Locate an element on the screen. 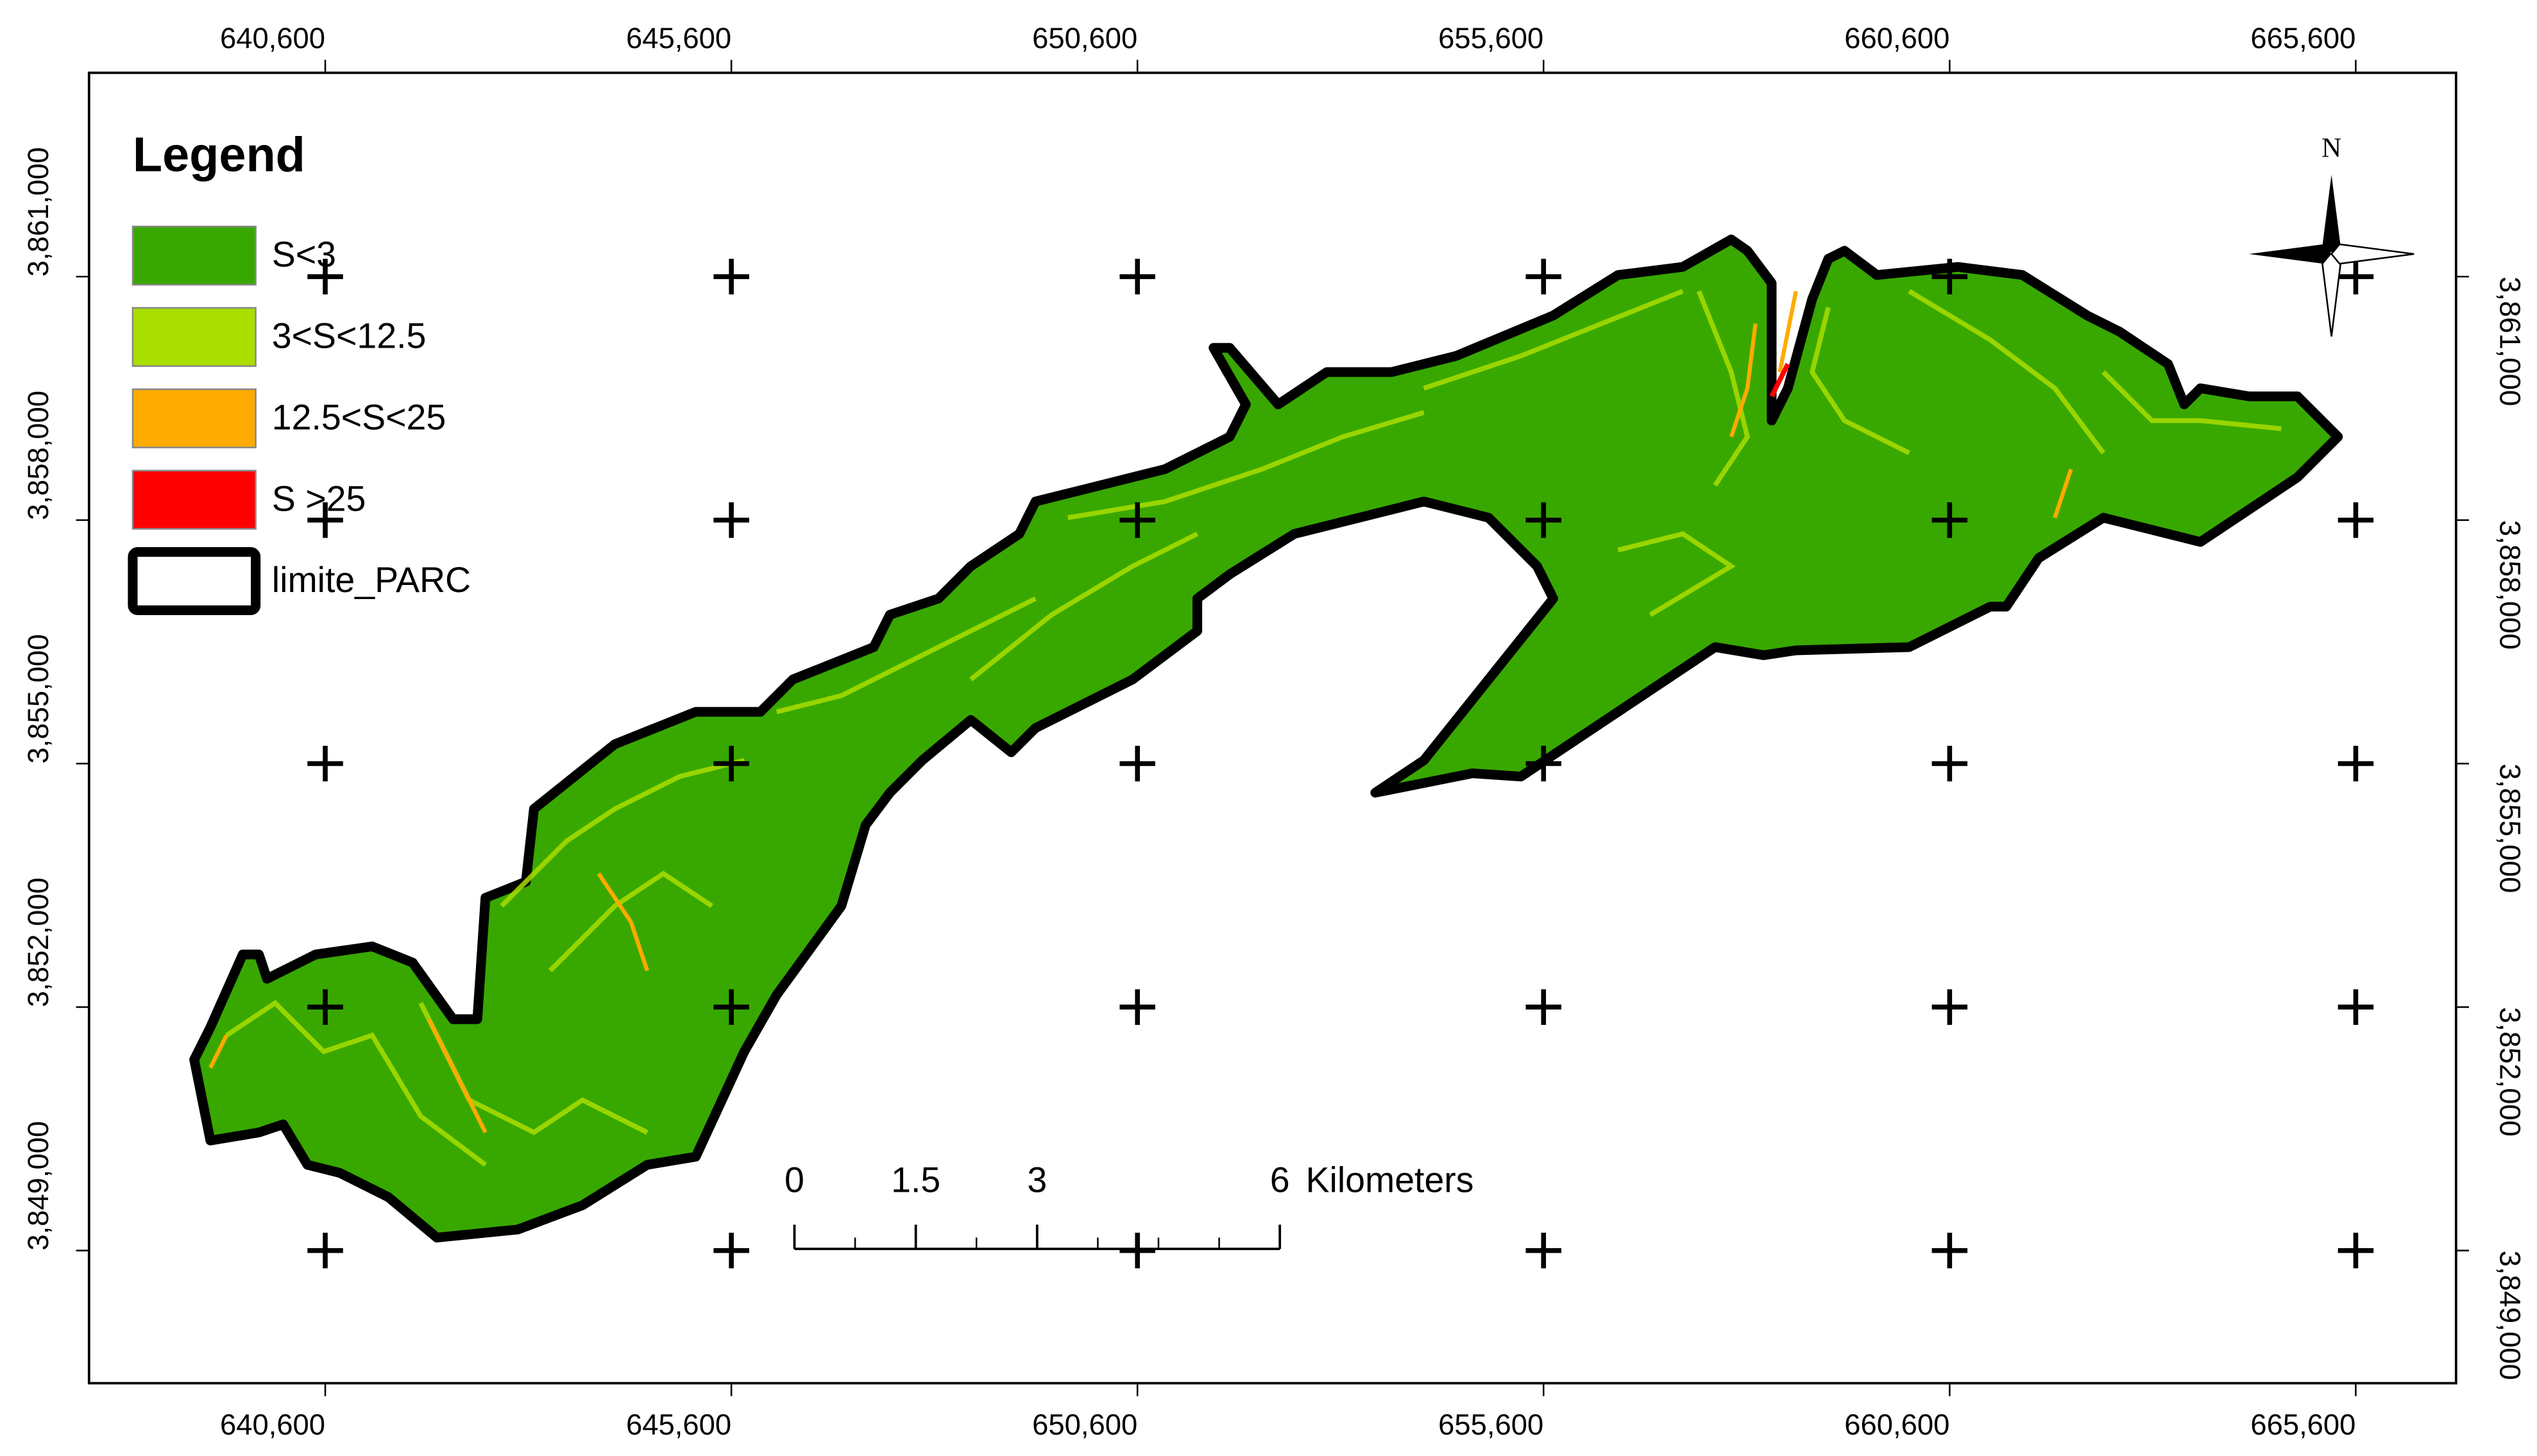 This screenshot has width=2537, height=1456. scale-label: 6 is located at coordinates (1280, 1179).